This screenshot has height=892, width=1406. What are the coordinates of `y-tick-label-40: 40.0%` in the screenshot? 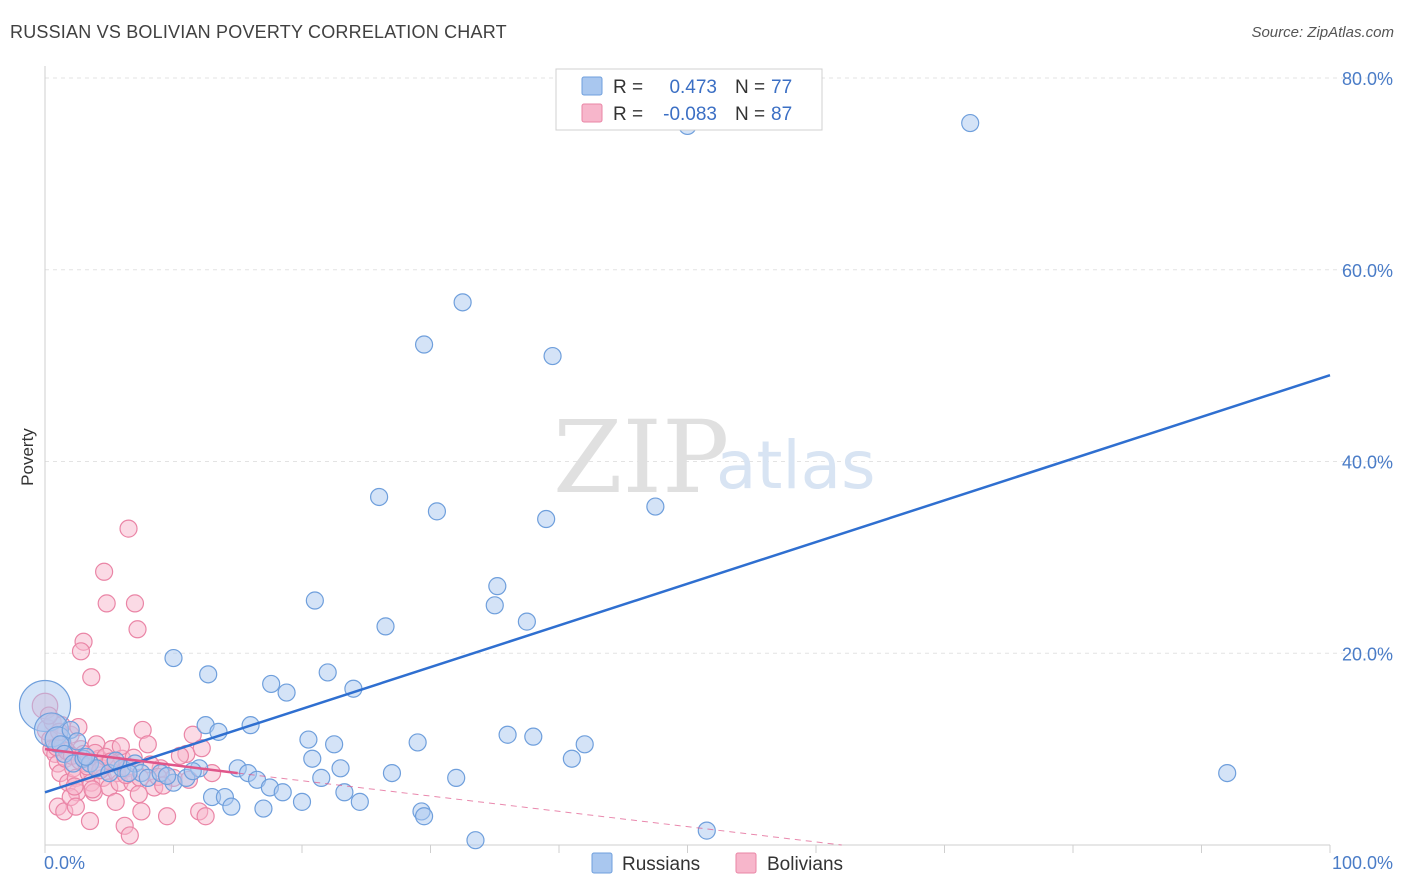 It's located at (1367, 463).